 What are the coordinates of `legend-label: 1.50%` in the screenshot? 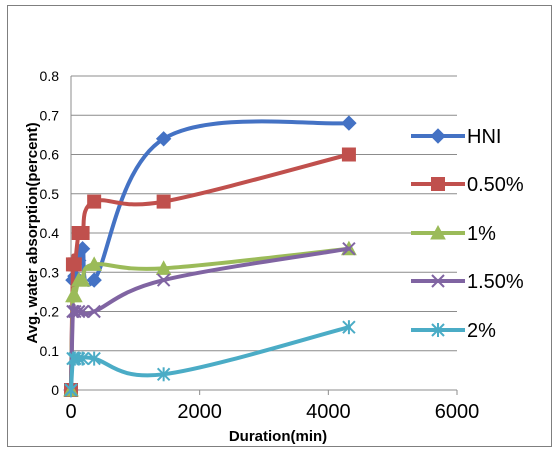 It's located at (495, 282).